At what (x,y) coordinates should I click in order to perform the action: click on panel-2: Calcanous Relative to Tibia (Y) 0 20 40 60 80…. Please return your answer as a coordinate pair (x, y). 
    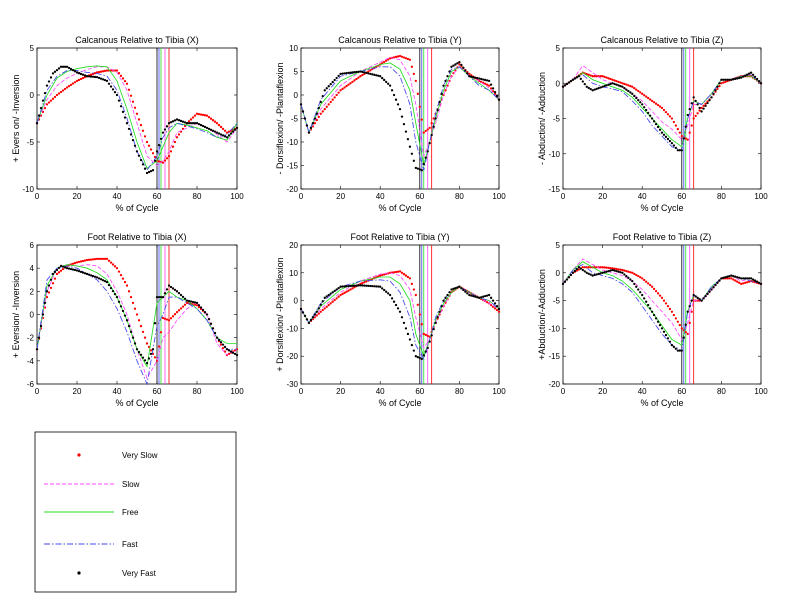
    Looking at the image, I should click on (390, 124).